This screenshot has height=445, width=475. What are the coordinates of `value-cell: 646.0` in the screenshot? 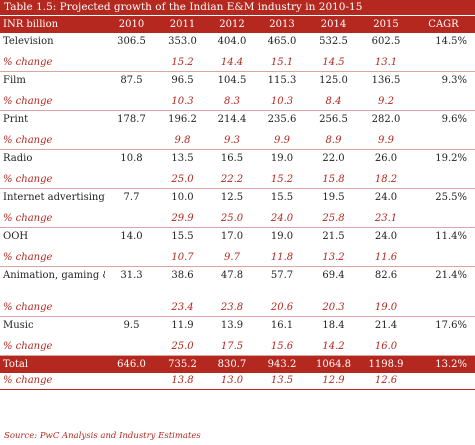 It's located at (131, 364).